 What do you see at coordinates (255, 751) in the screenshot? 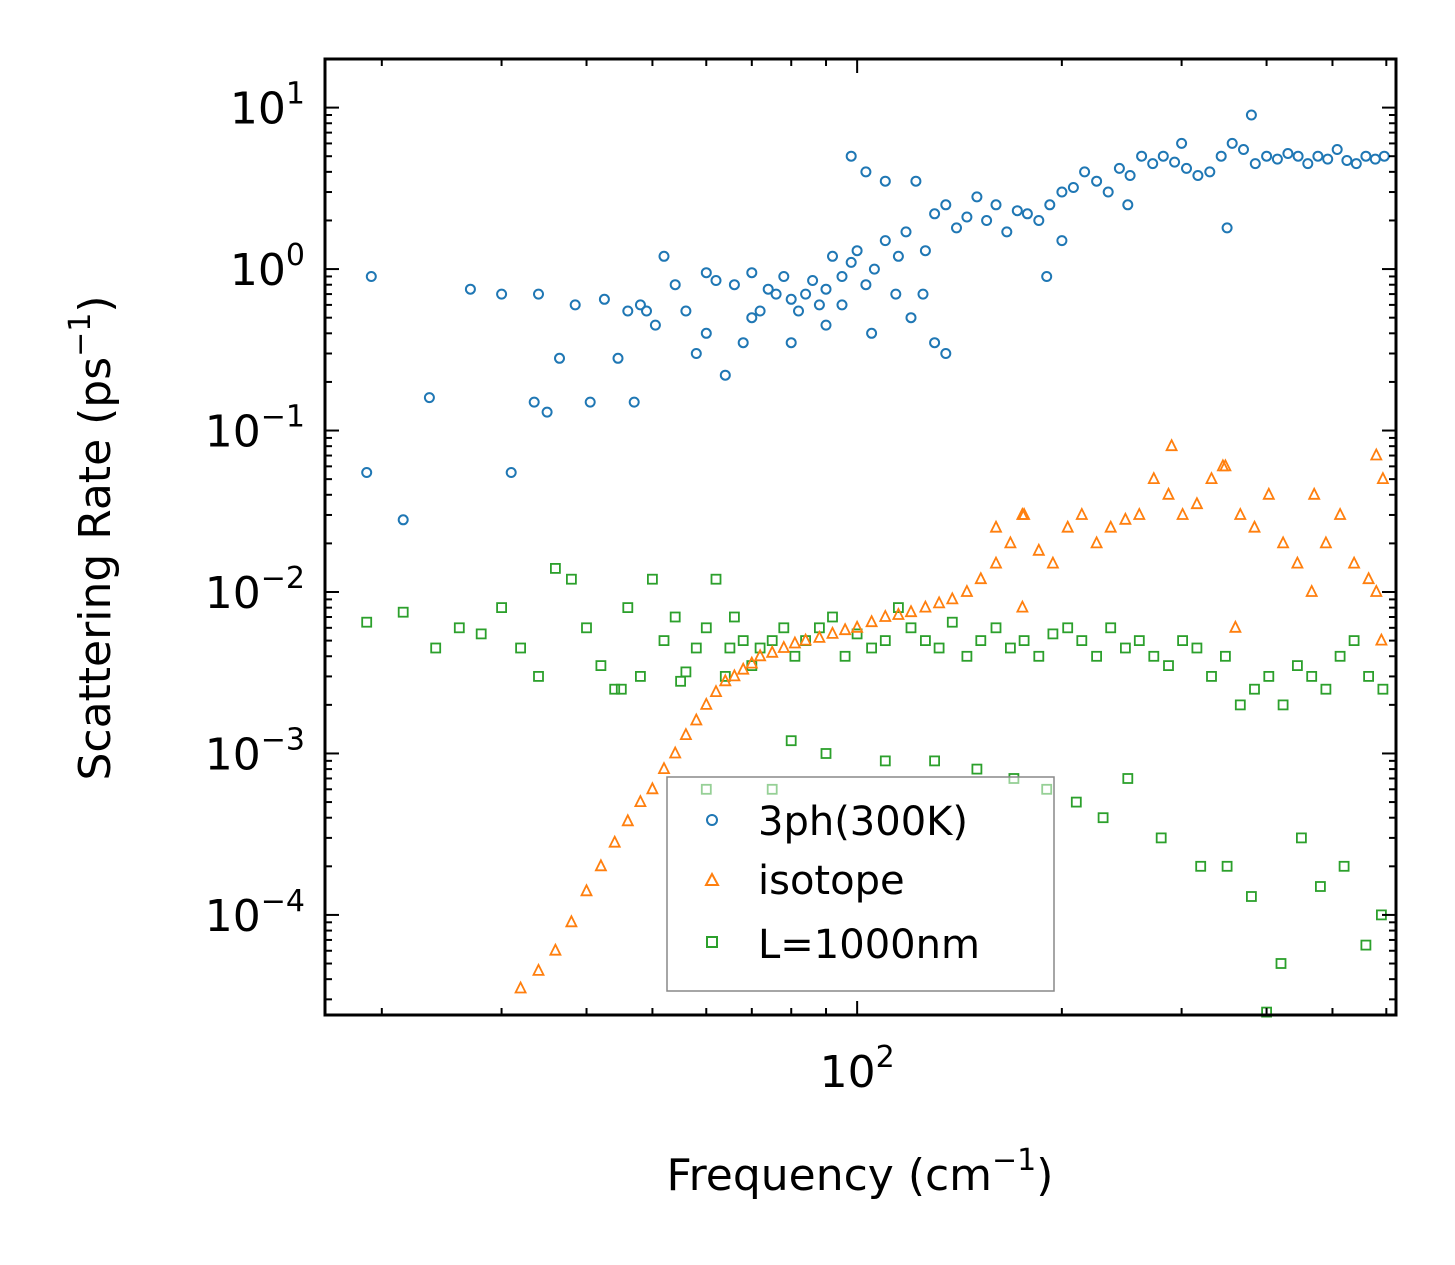
I see `y-tick-label: 10−3` at bounding box center [255, 751].